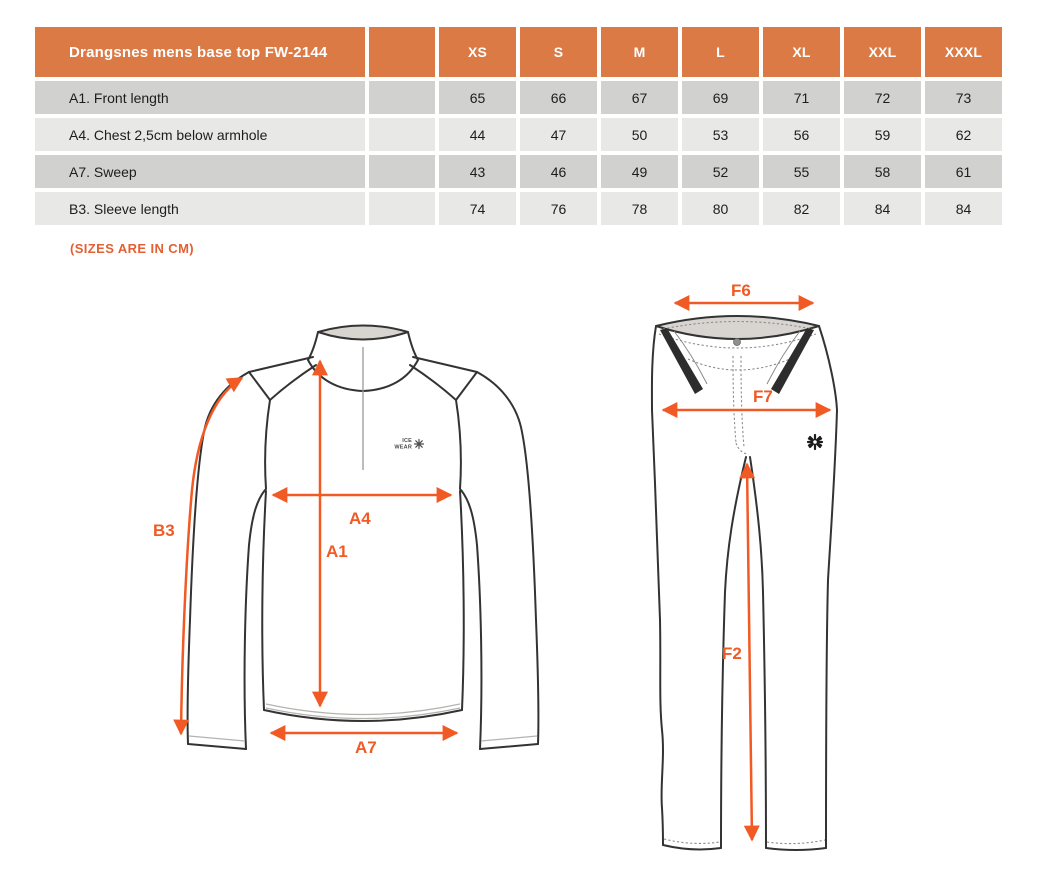 Image resolution: width=1040 pixels, height=895 pixels. Describe the element at coordinates (963, 134) in the screenshot. I see `size-value: 62` at that location.